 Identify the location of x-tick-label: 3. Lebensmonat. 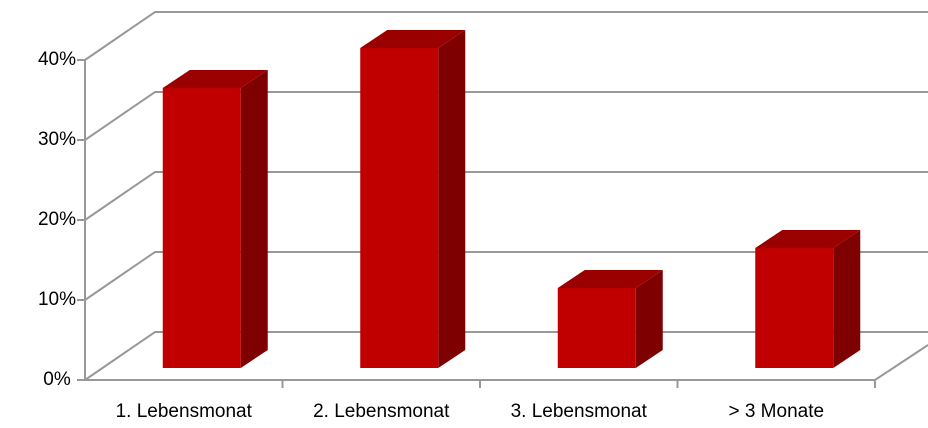
(579, 411).